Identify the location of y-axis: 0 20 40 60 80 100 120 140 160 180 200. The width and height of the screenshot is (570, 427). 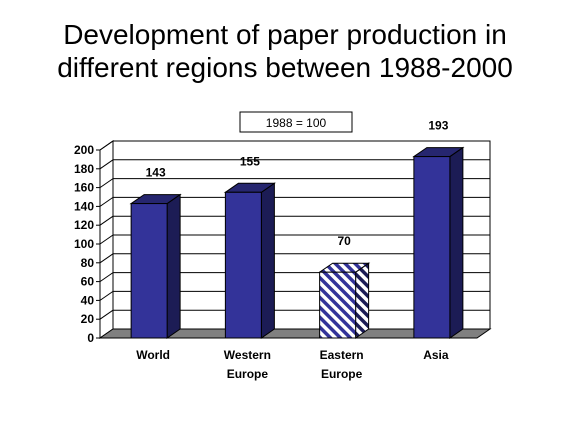
(87, 244).